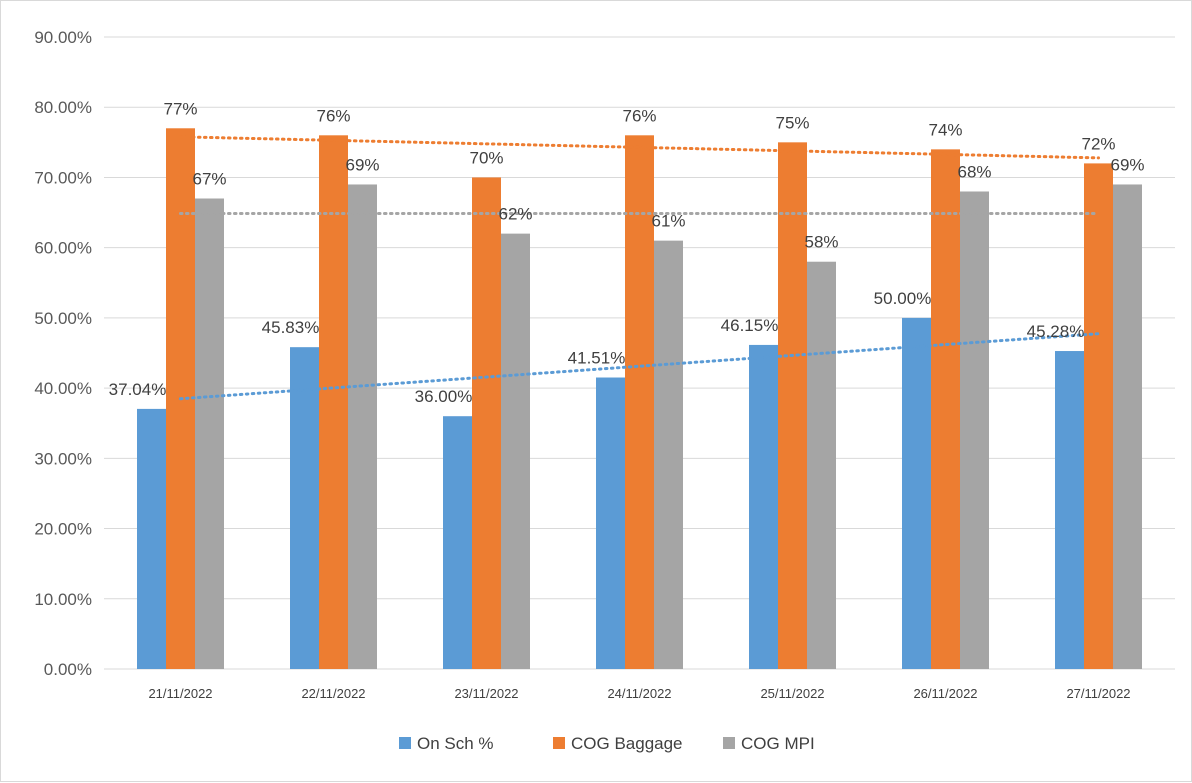 This screenshot has height=783, width=1192. What do you see at coordinates (486, 693) in the screenshot?
I see `x-tick-label: 23/11/2022` at bounding box center [486, 693].